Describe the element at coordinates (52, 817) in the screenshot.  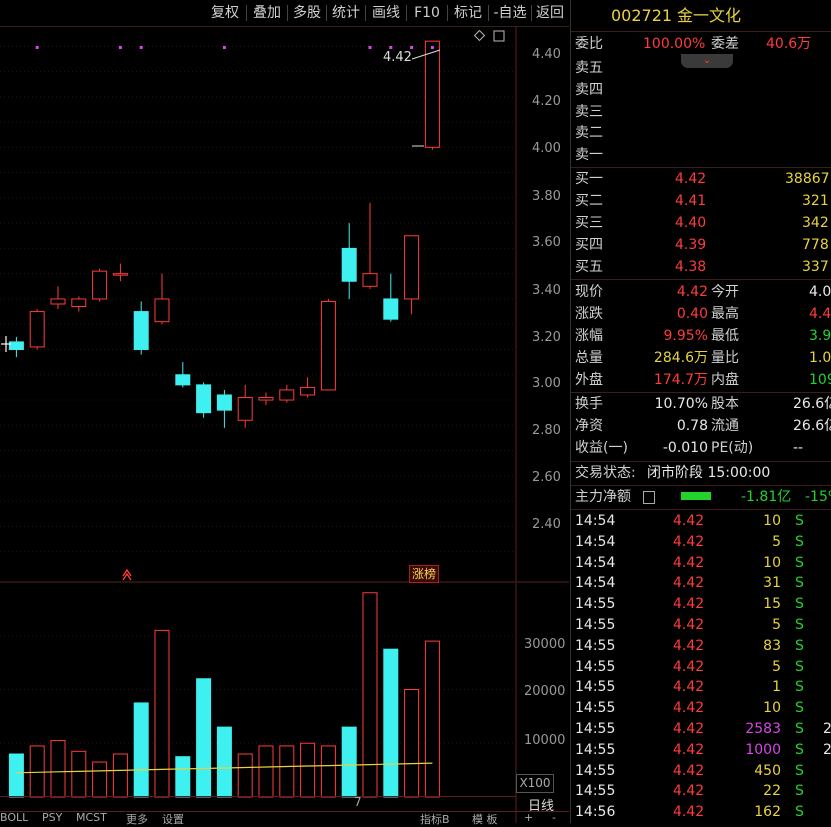
I see `indicator-tab-psy: PSY` at that location.